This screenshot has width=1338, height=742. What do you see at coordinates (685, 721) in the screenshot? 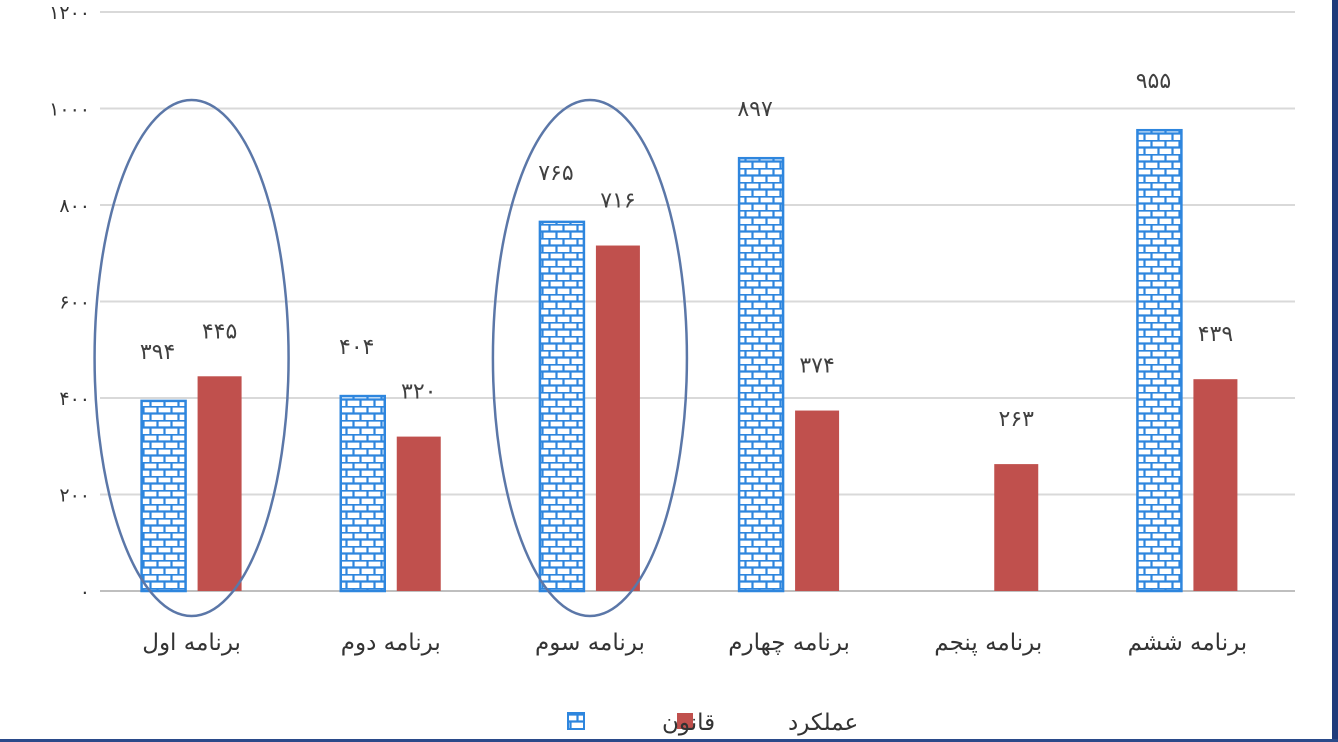
I see `legend-swatch-amalkard` at bounding box center [685, 721].